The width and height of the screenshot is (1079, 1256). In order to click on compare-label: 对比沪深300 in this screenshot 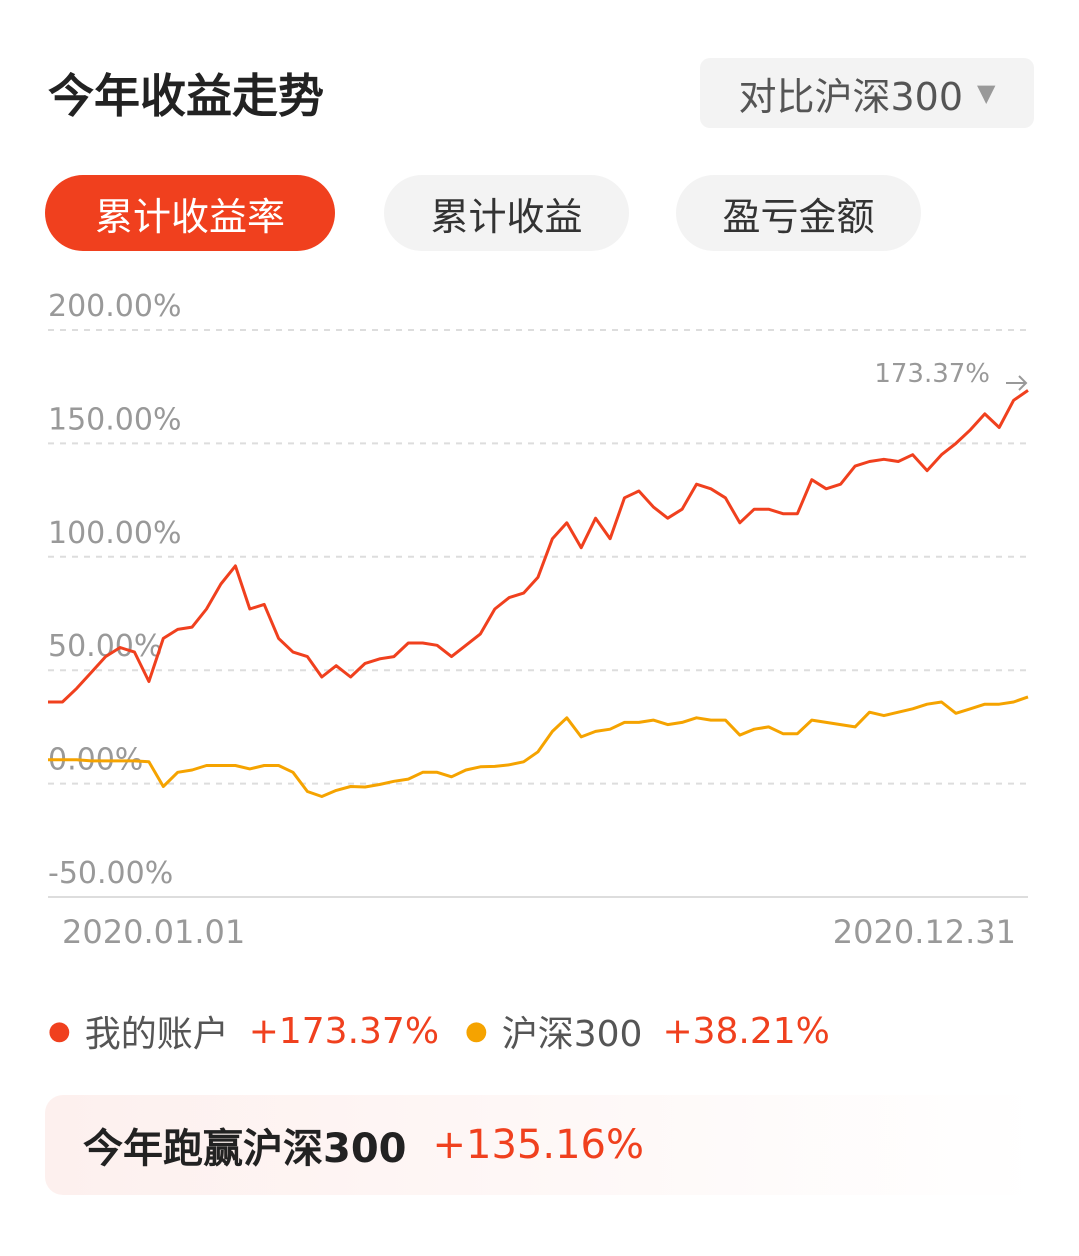, I will do `click(851, 96)`.